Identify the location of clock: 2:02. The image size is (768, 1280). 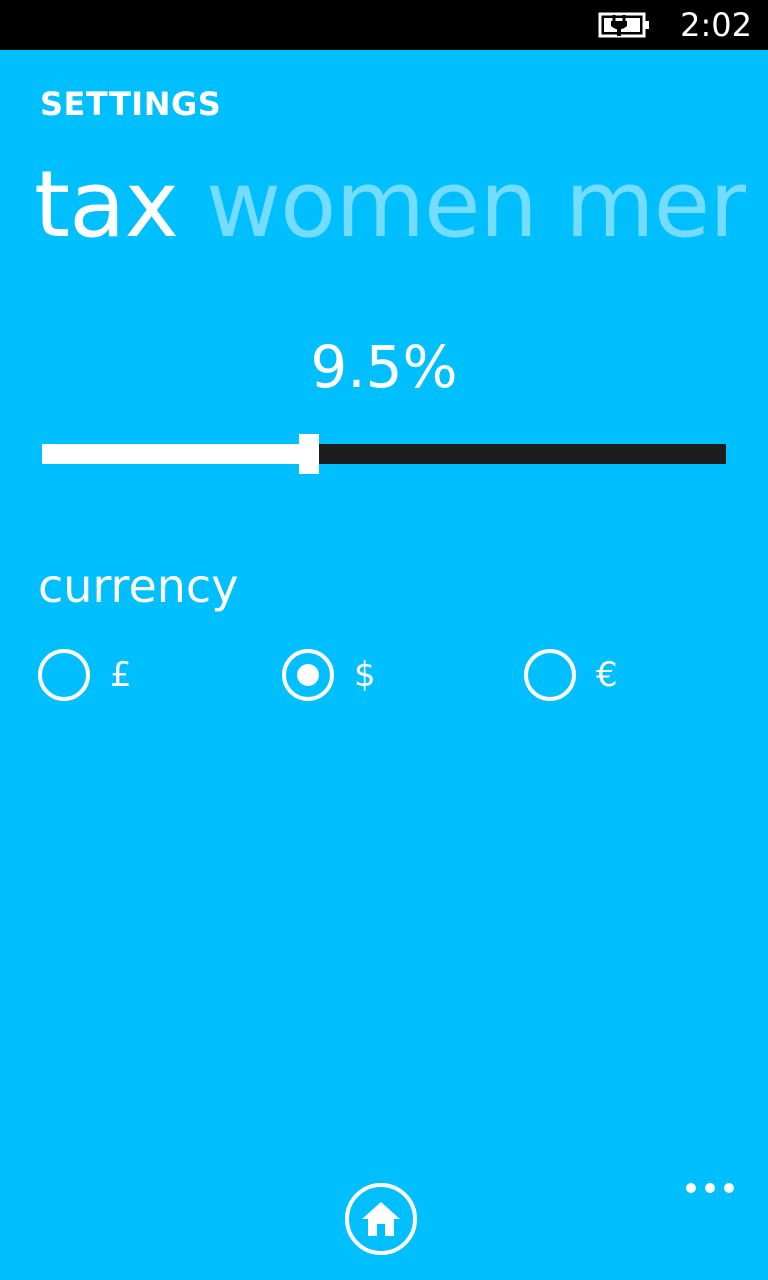
(716, 25).